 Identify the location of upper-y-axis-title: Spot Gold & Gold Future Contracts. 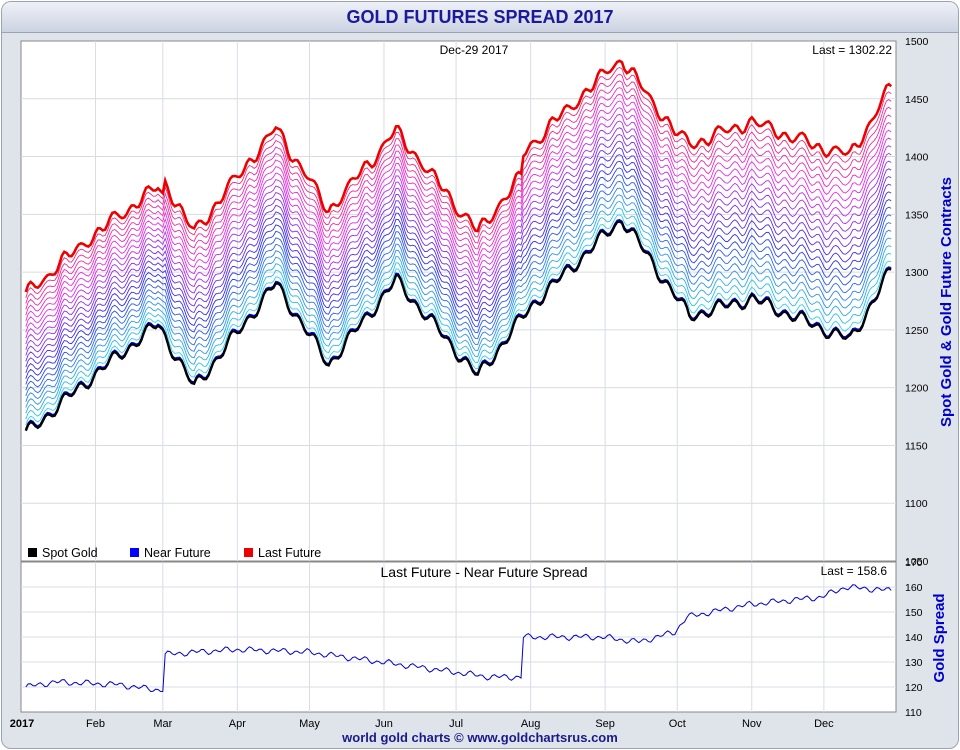
(946, 302).